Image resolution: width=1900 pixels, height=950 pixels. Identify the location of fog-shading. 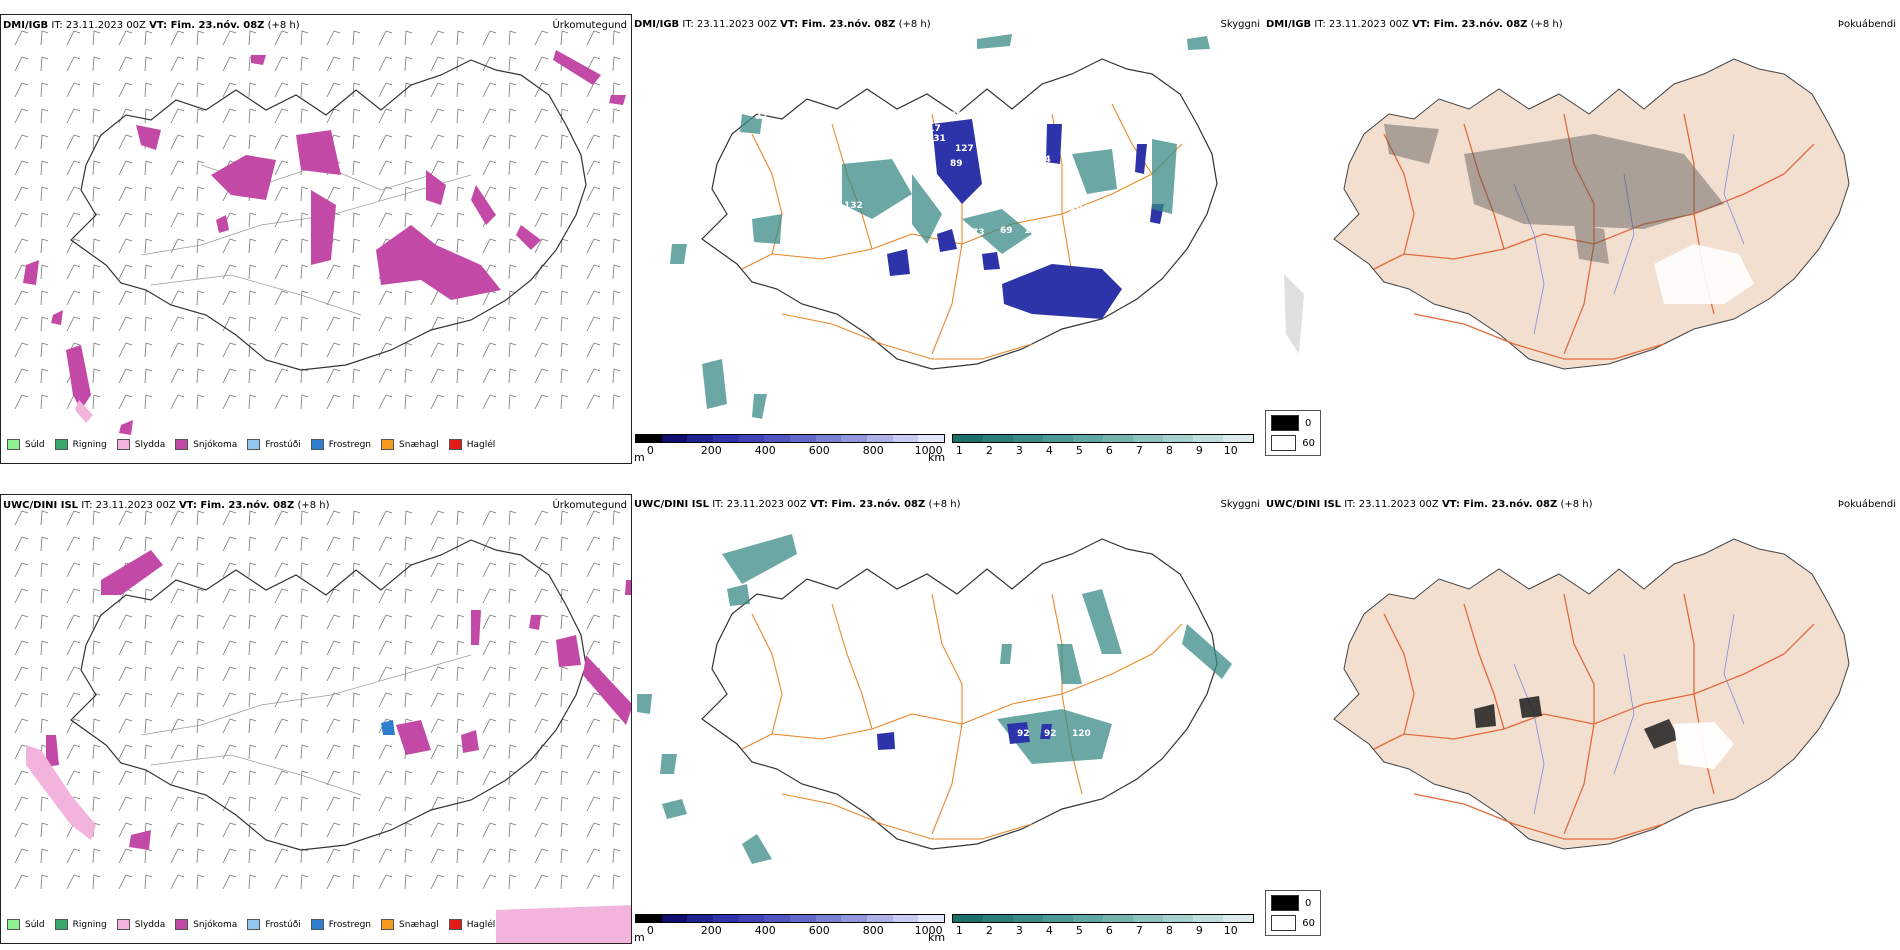
(1554, 194).